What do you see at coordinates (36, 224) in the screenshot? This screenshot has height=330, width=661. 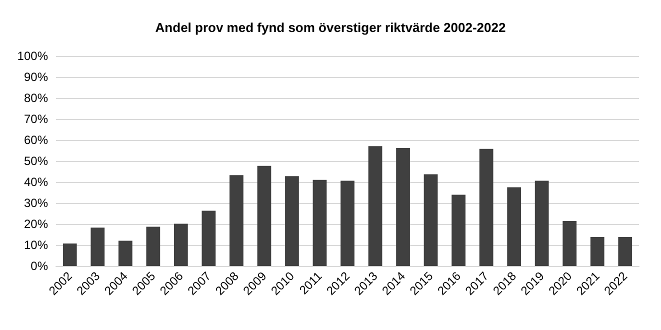 I see `y-tick-label: 20%` at bounding box center [36, 224].